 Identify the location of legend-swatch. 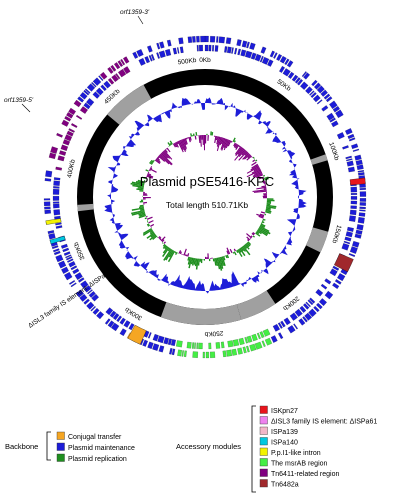
(263, 409).